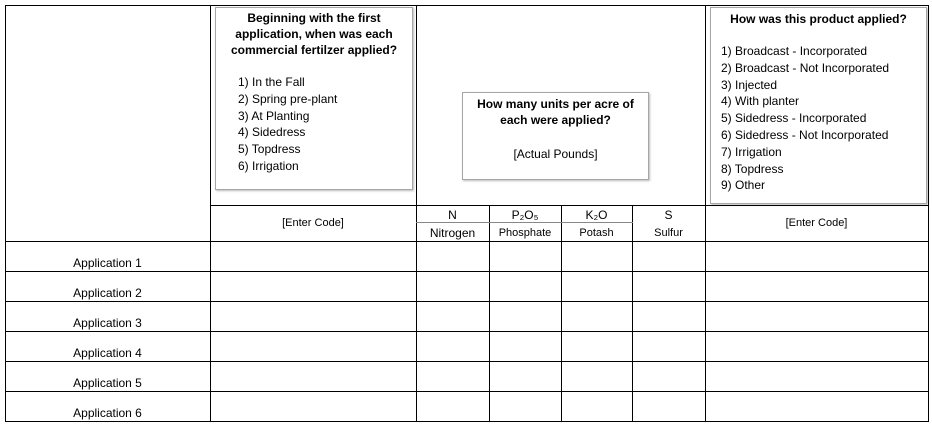 This screenshot has width=932, height=424. Describe the element at coordinates (452, 215) in the screenshot. I see `nutrient-symbol: N` at that location.